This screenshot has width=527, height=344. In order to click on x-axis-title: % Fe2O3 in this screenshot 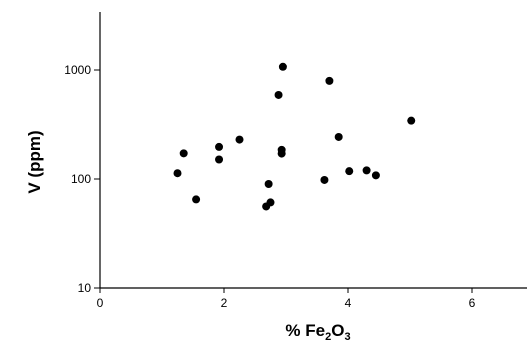, I will do `click(317, 332)`.